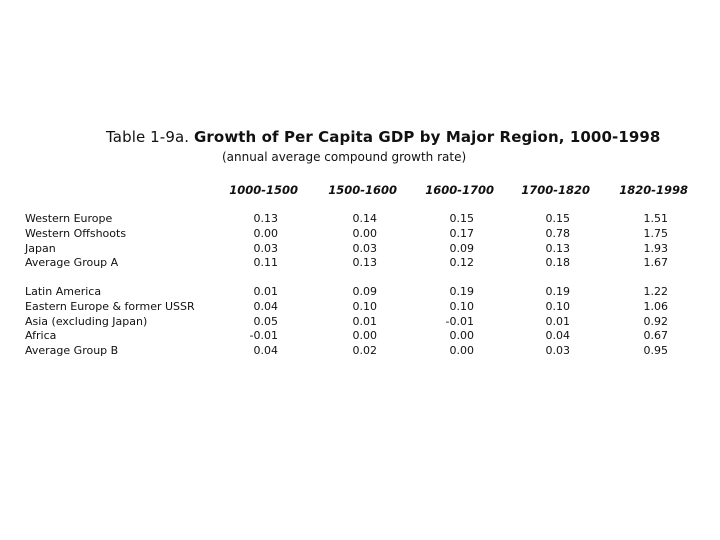  Describe the element at coordinates (558, 233) in the screenshot. I see `table-cell: 0.78` at that location.